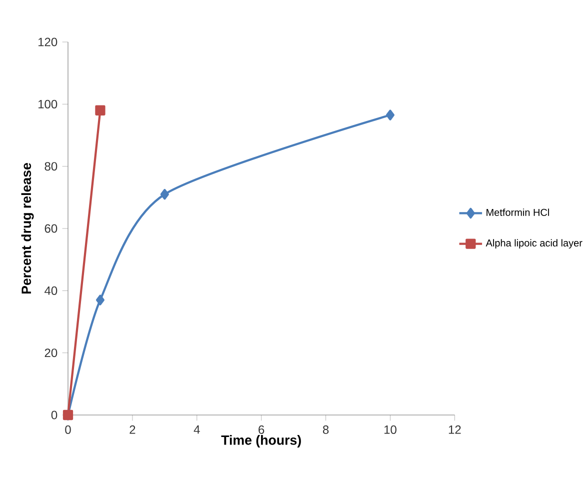 The width and height of the screenshot is (584, 481). I want to click on x-axis-title: Time (hours), so click(261, 441).